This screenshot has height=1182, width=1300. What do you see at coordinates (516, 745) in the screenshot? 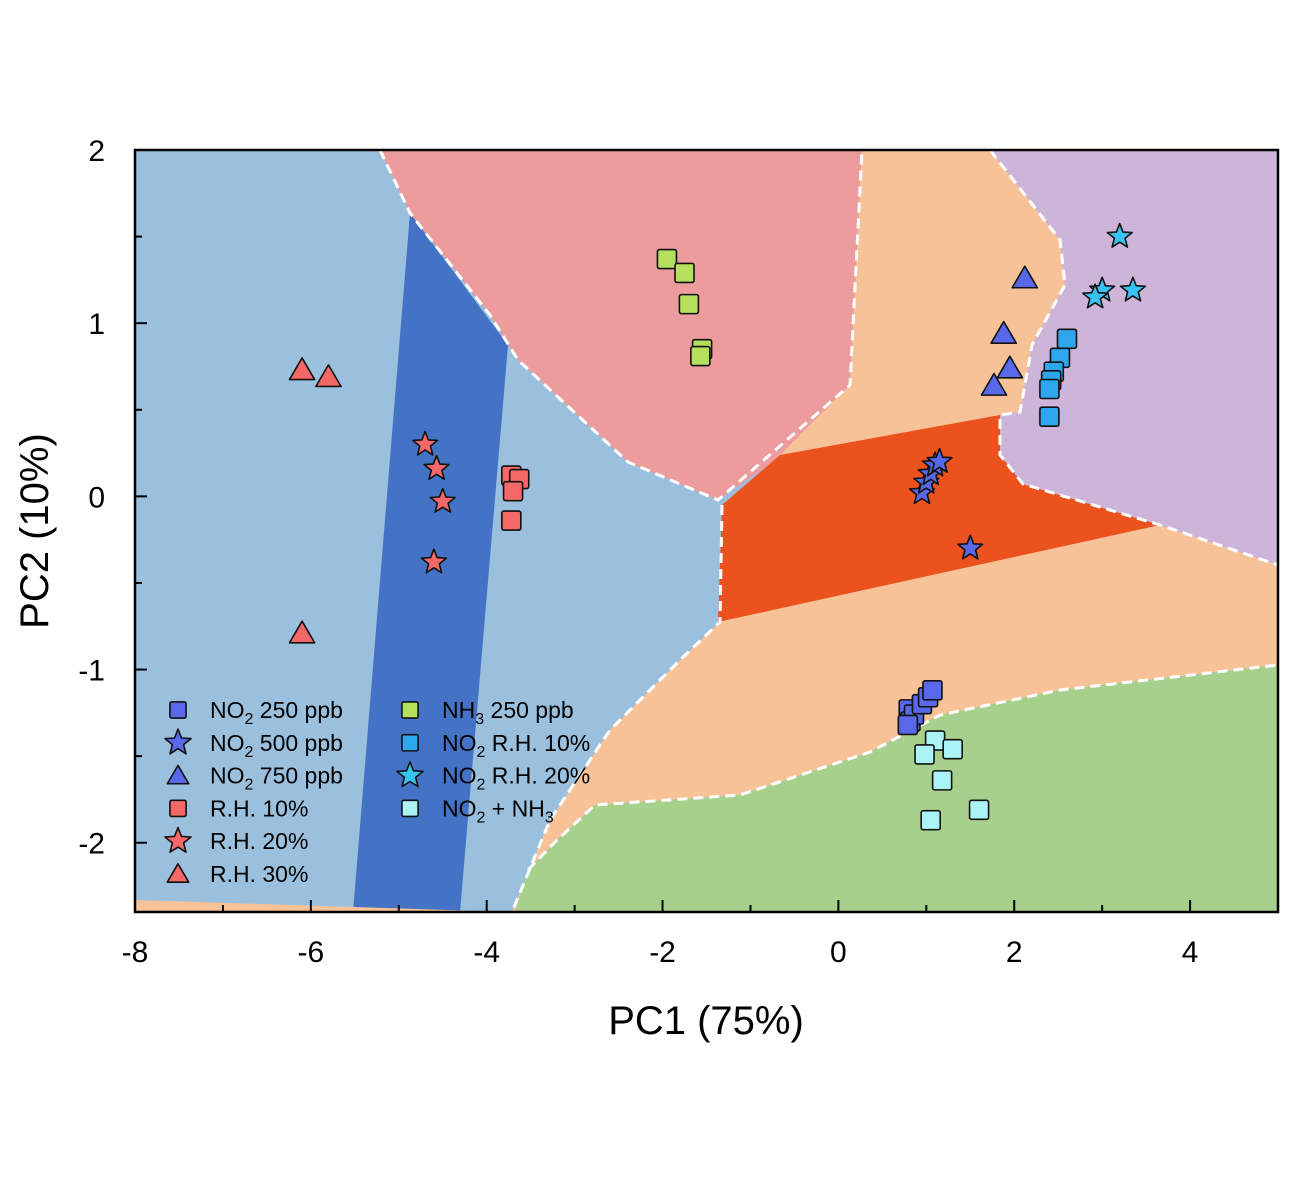
I see `legend-label: NO2 R.H. 10%` at bounding box center [516, 745].